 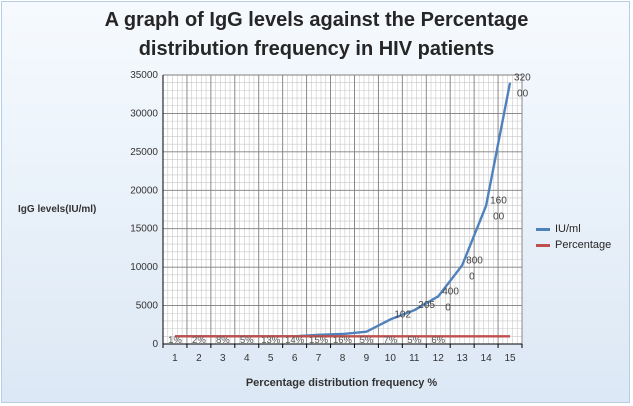 I want to click on x-tick-label: 12, so click(x=439, y=358).